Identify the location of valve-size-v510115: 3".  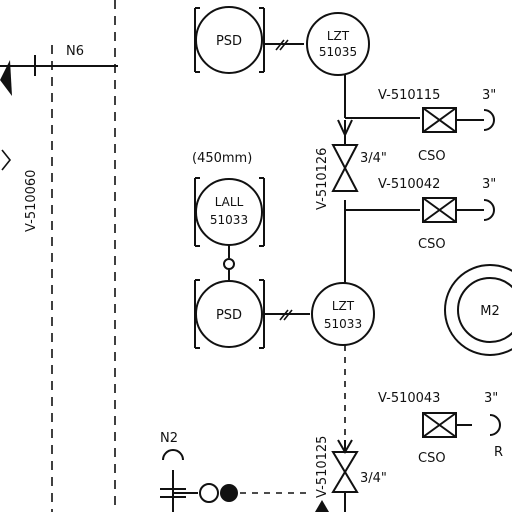
(489, 95).